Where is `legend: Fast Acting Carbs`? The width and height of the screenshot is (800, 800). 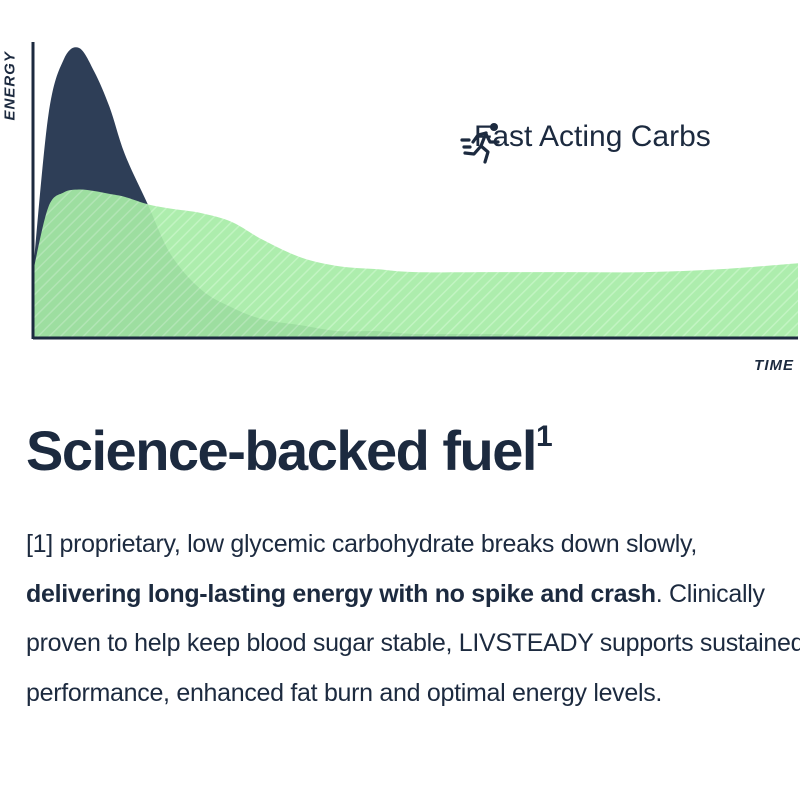
legend: Fast Acting Carbs is located at coordinates (585, 142).